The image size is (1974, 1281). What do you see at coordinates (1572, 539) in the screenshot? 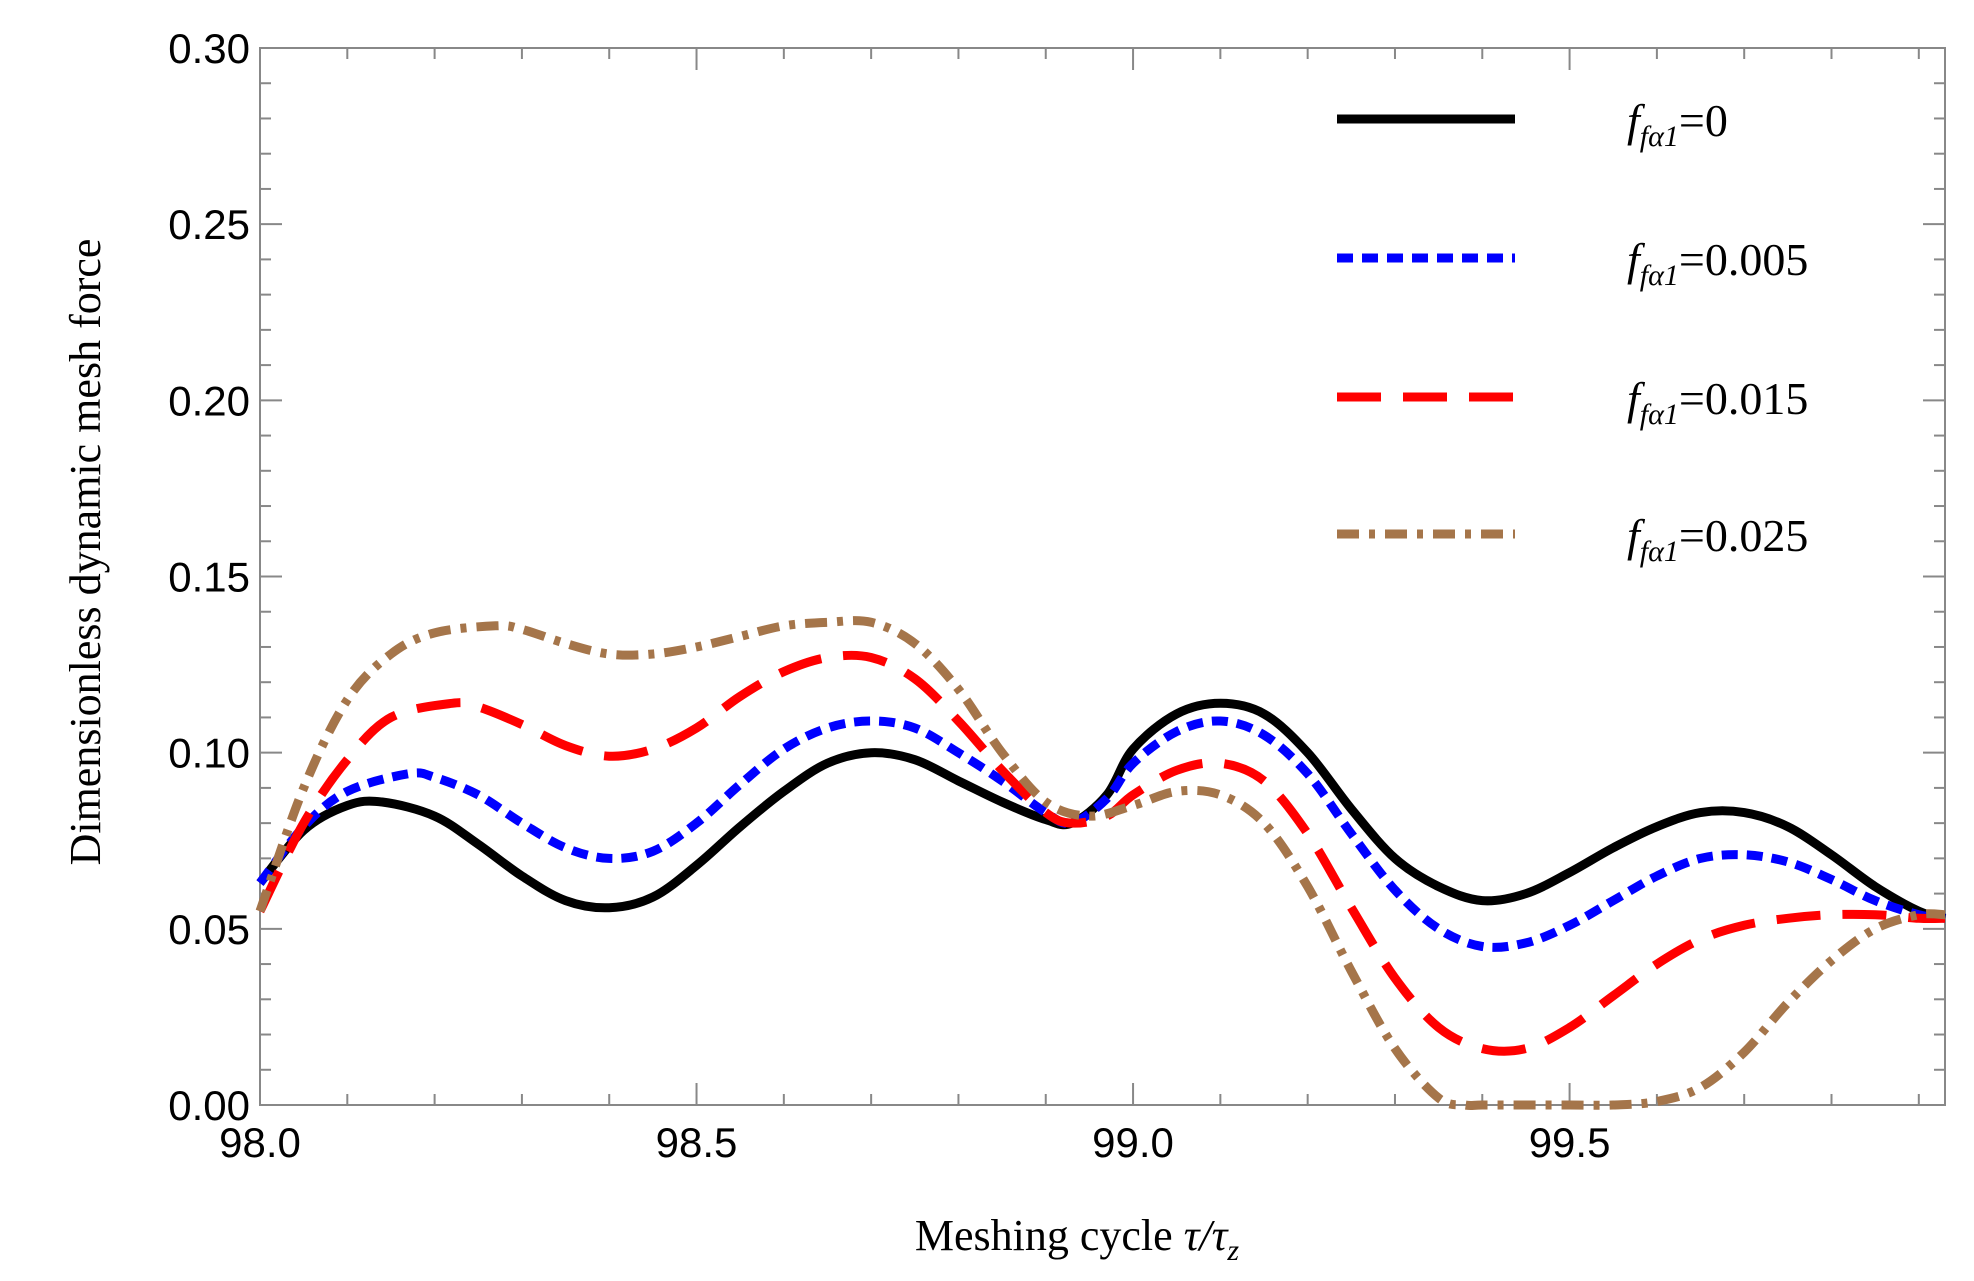
I see `legend-item: ffα1=0.025` at bounding box center [1572, 539].